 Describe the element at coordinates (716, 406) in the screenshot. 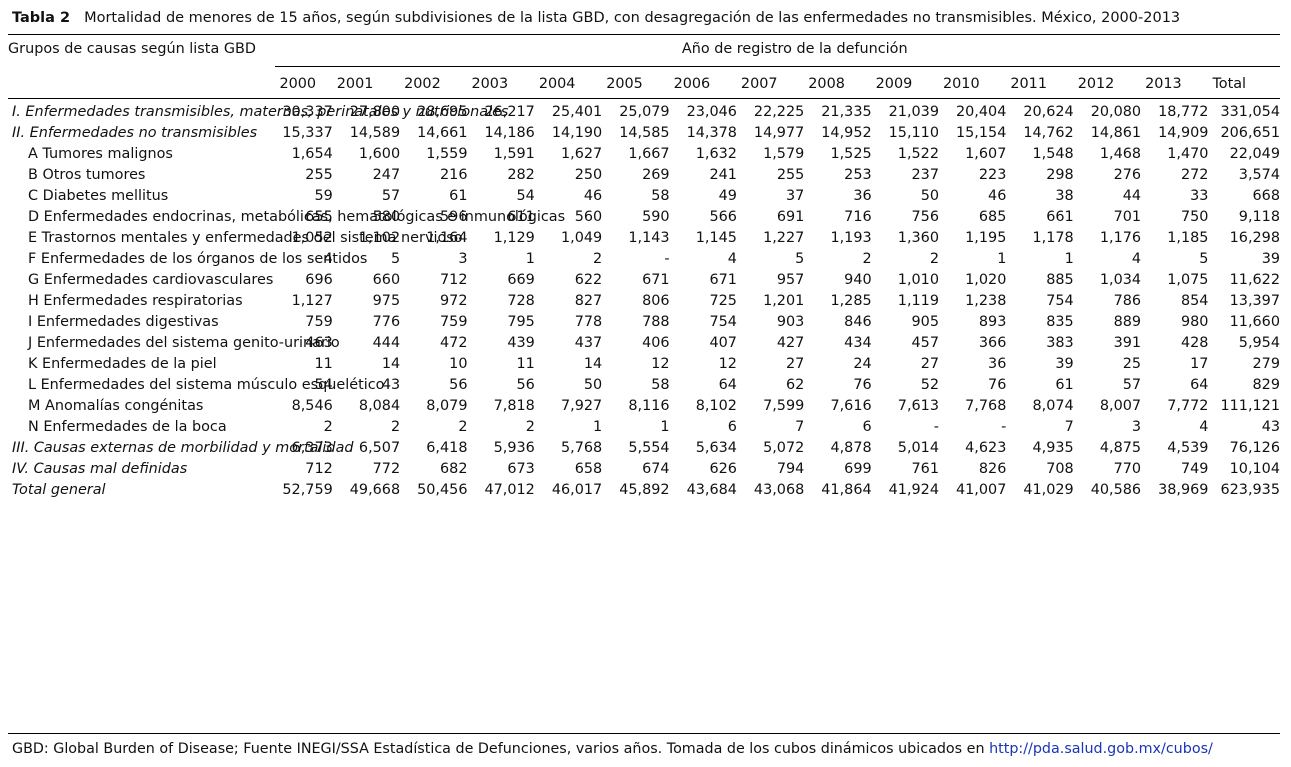

I see `cell-2006: 8,102` at that location.